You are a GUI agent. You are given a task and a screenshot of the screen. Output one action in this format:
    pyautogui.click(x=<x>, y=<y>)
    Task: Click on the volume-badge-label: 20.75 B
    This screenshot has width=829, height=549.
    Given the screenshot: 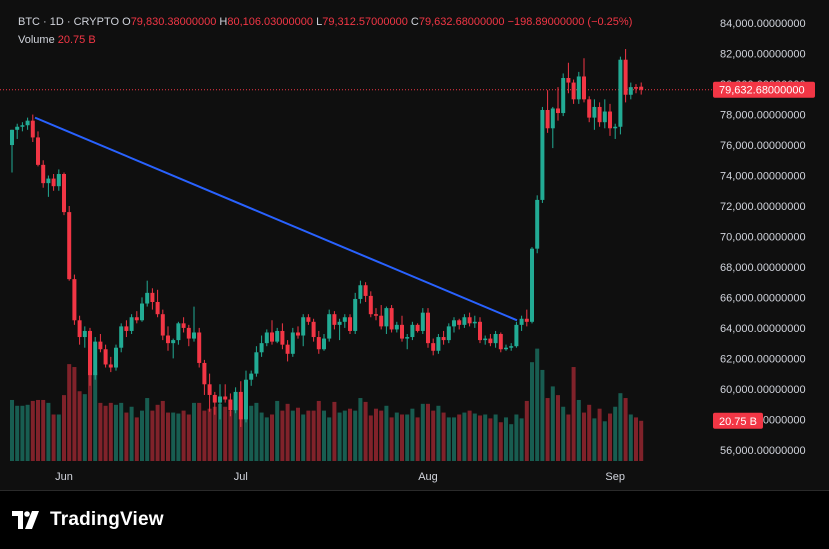 What is the action you would take?
    pyautogui.click(x=738, y=422)
    